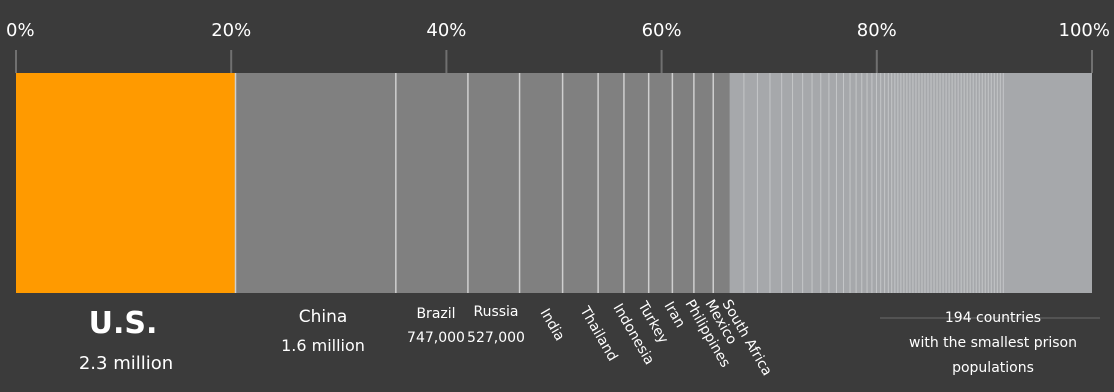  What do you see at coordinates (993, 368) in the screenshot?
I see `rest-label-line-3: populations` at bounding box center [993, 368].